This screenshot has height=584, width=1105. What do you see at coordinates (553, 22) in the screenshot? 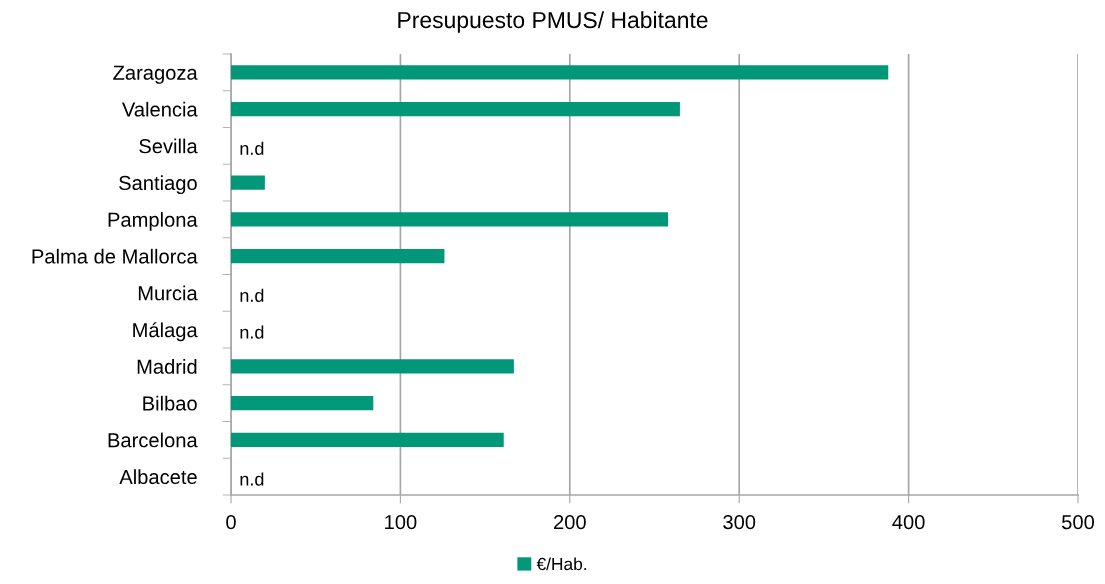
I see `chart-title: Presupuesto PMUS/ Habitante` at bounding box center [553, 22].